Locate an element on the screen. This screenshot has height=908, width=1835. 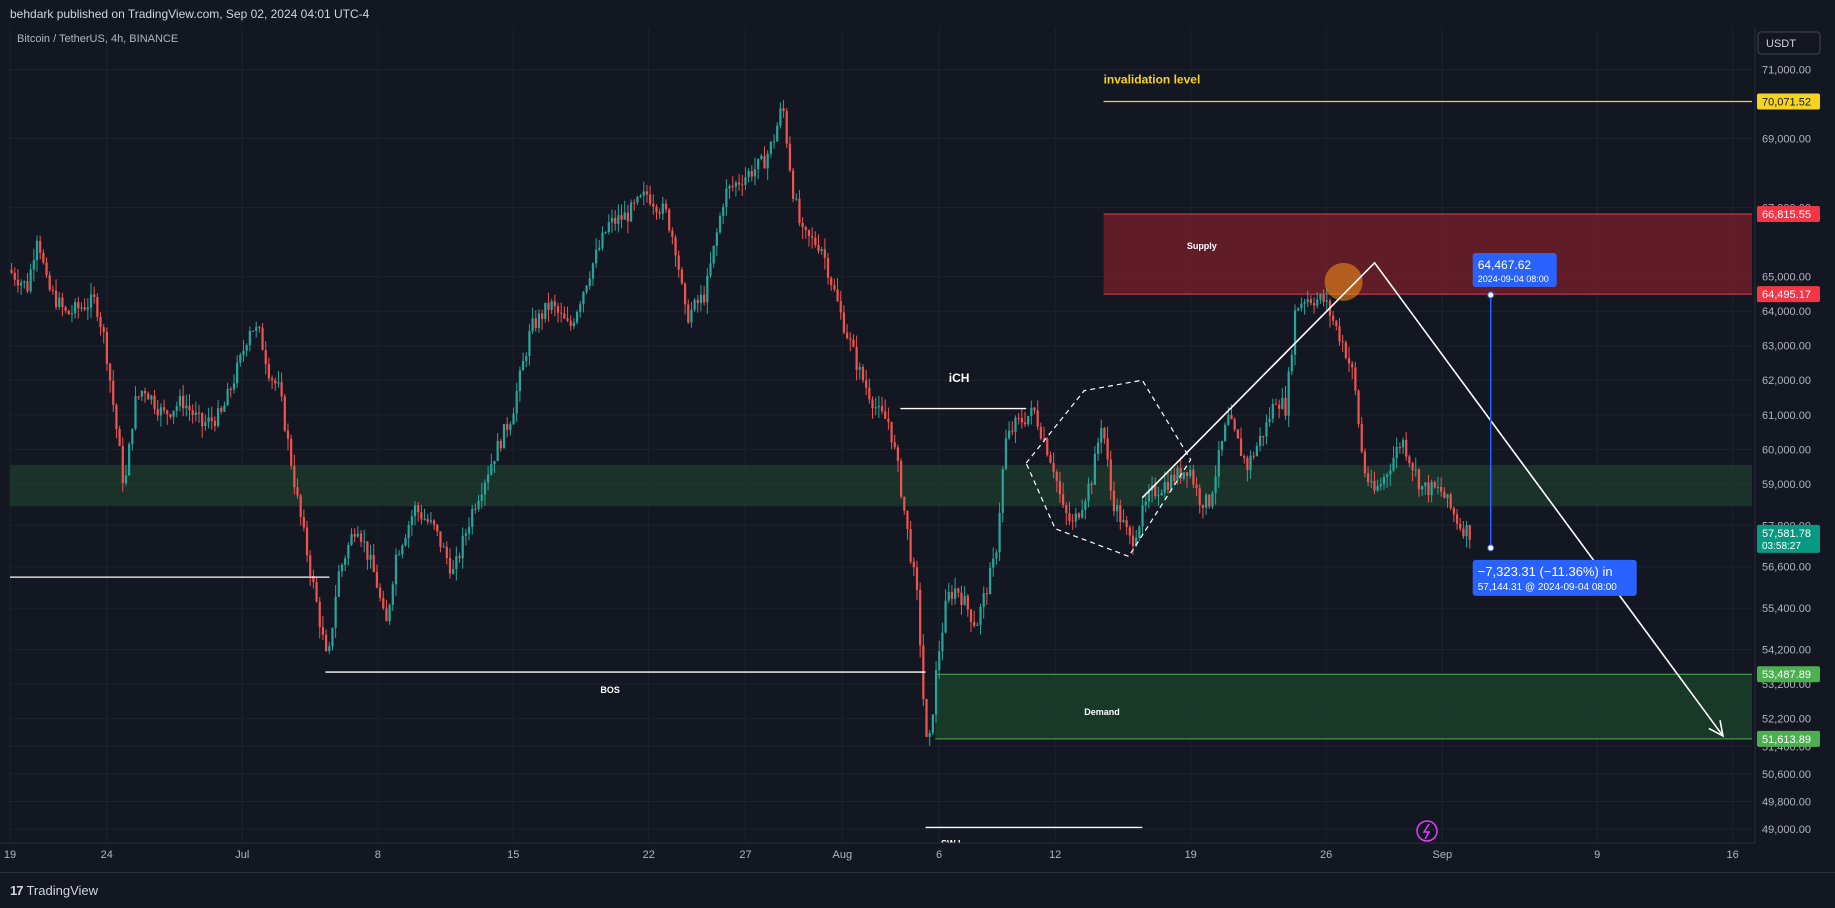
time-tick-label: 22 is located at coordinates (649, 855).